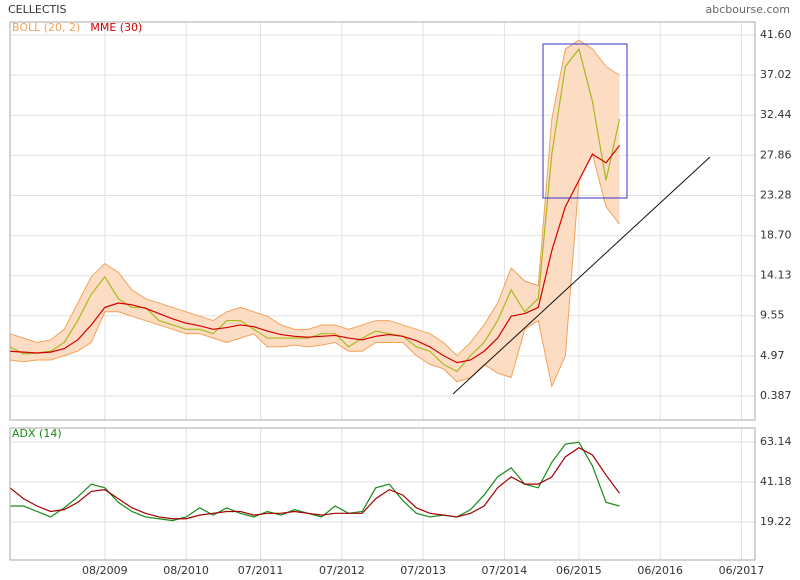 The height and width of the screenshot is (580, 800). Describe the element at coordinates (37, 433) in the screenshot. I see `legend-entry: ADX (14)` at that location.